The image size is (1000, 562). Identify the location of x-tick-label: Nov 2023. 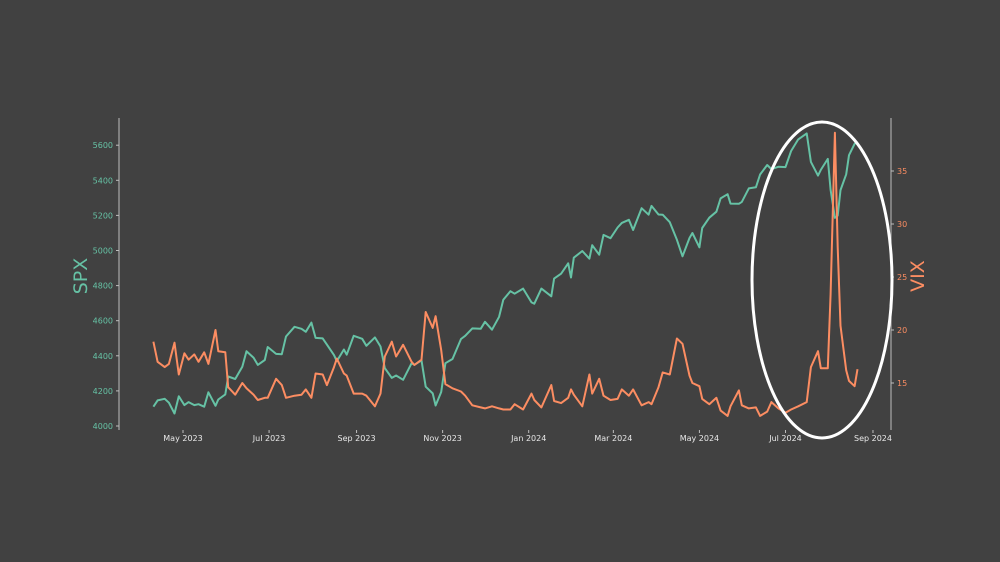
(442, 438).